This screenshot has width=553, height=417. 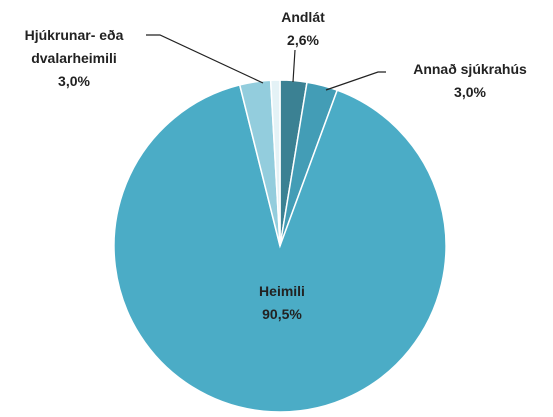 What do you see at coordinates (470, 69) in the screenshot?
I see `slice-label: Annað sjúkrahús` at bounding box center [470, 69].